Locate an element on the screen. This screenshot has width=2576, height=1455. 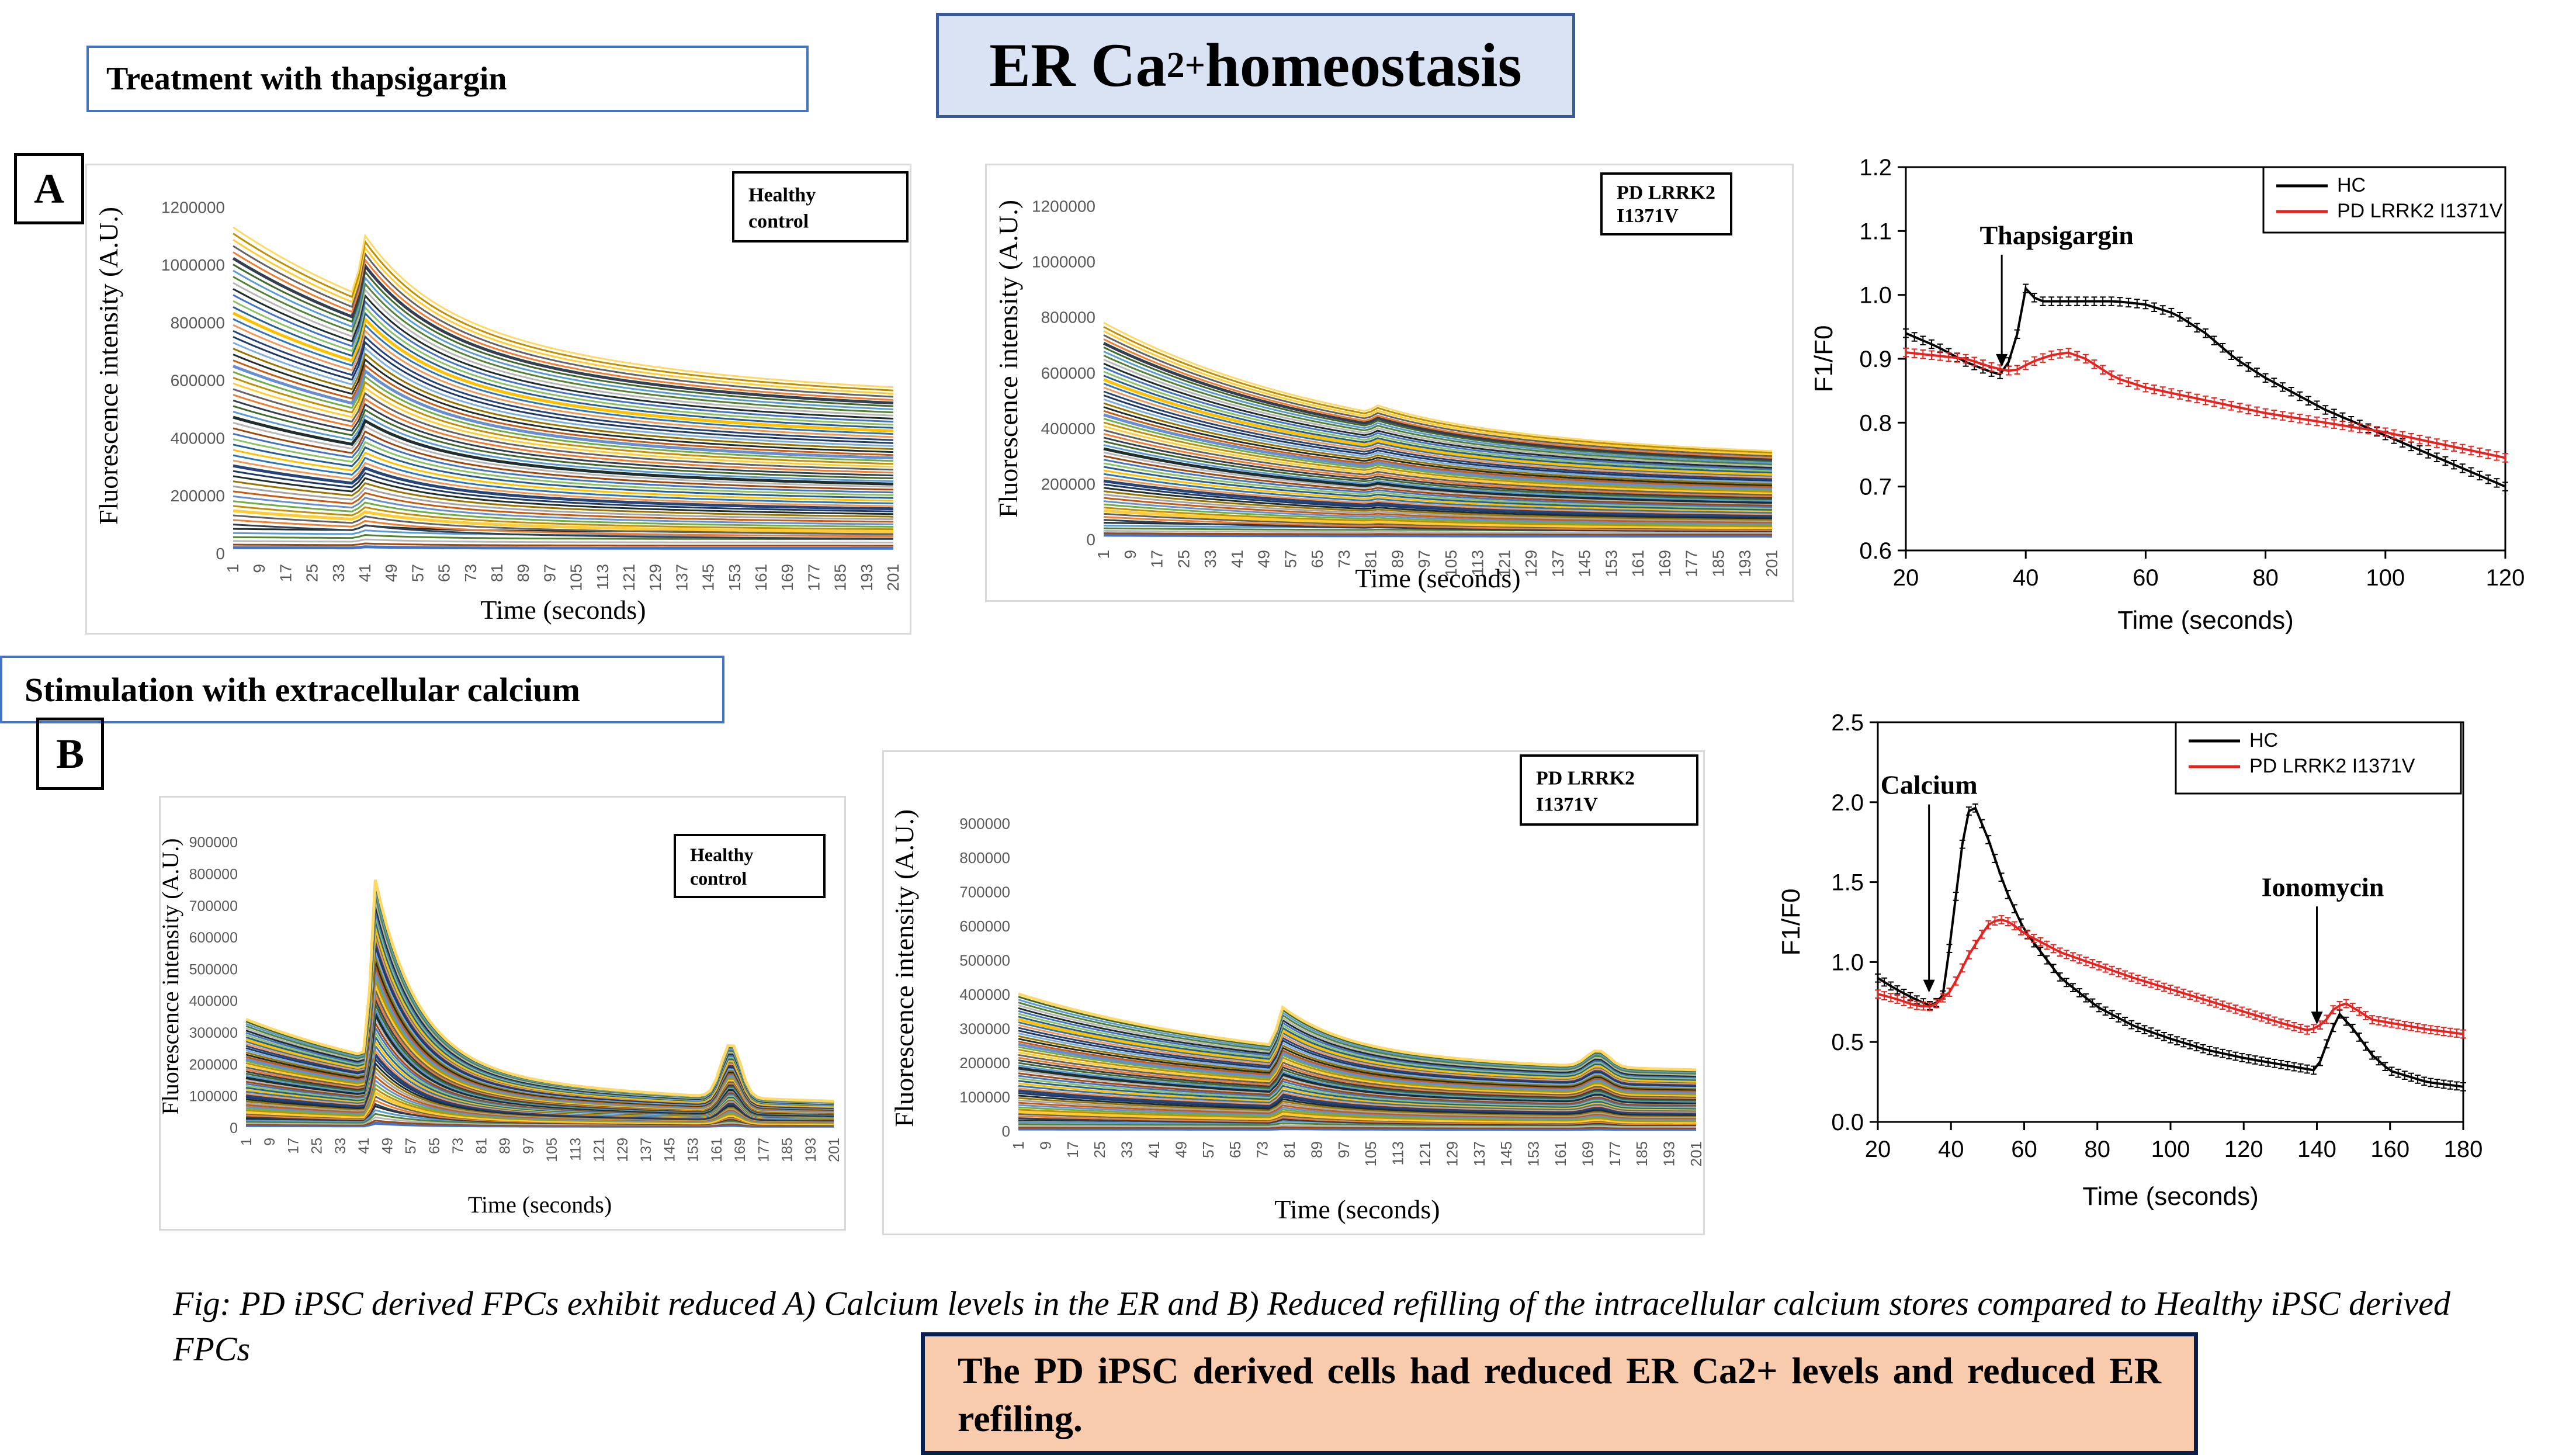
y-tick-label: 700000 is located at coordinates (213, 906).